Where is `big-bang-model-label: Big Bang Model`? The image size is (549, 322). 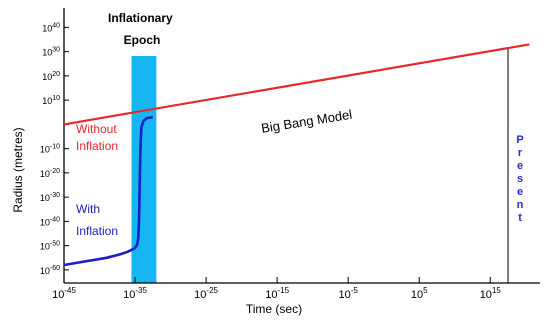 big-bang-model-label: Big Bang Model is located at coordinates (306, 121).